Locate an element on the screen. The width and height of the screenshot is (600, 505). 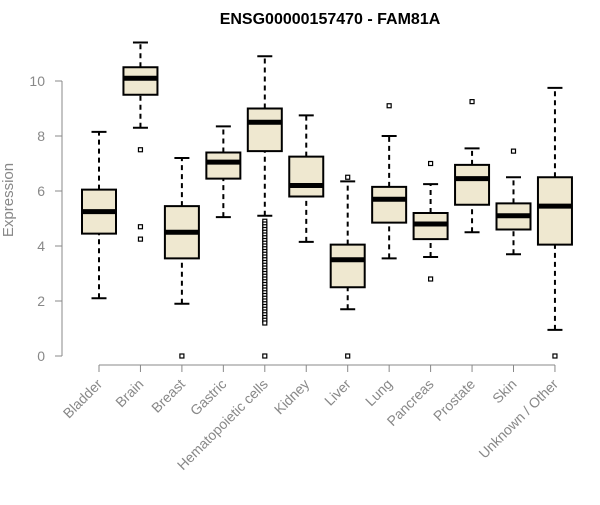
box-brain is located at coordinates (140, 141).